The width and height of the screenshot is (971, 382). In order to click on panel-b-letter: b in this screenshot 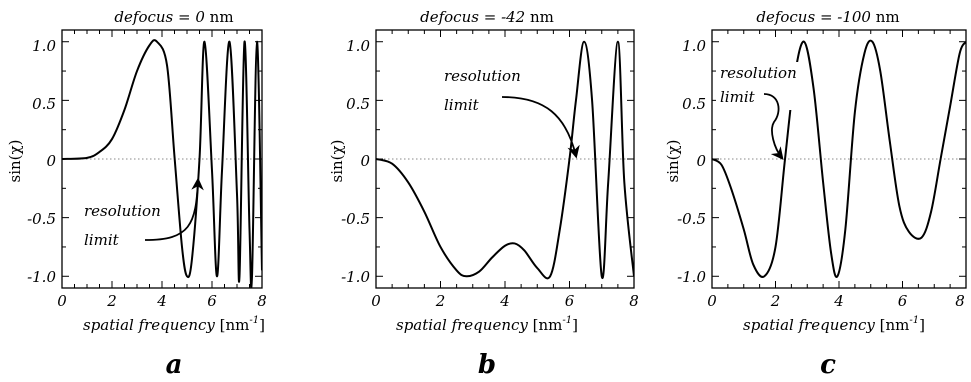, I will do `click(487, 365)`.